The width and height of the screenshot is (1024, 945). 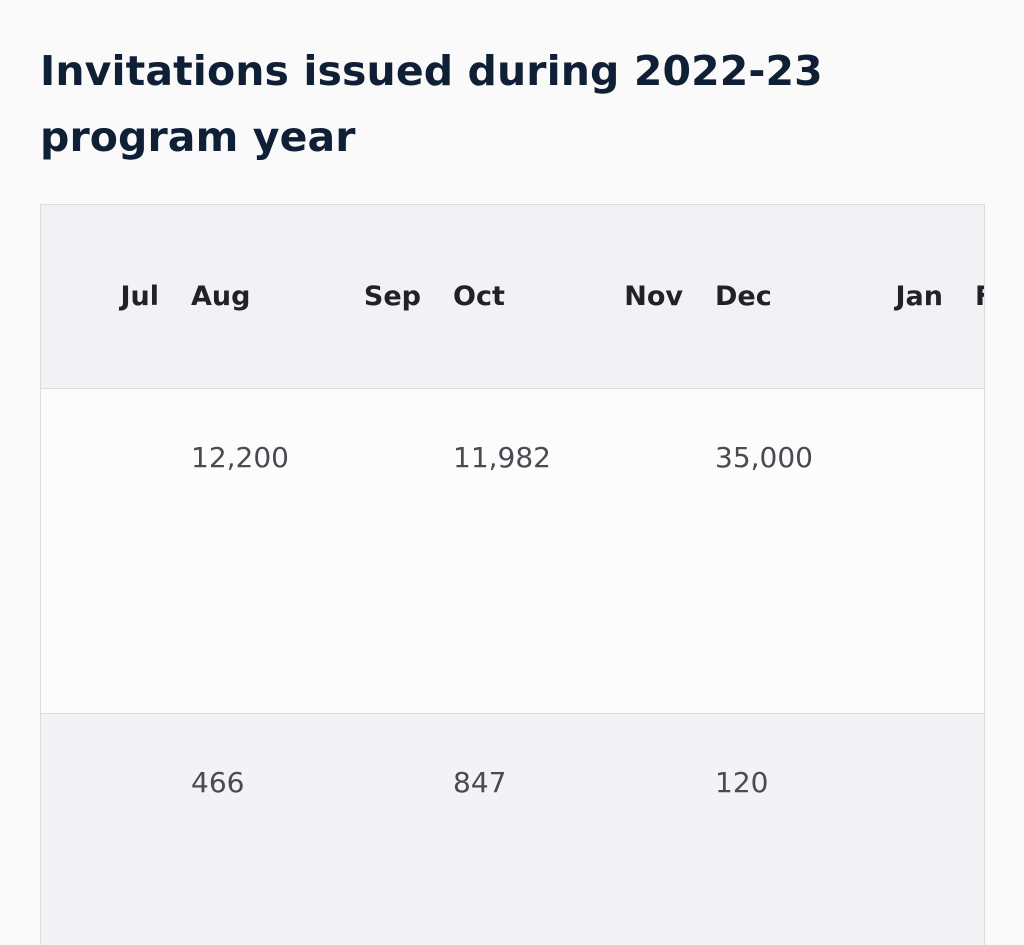 I want to click on table-cell: 35,000, so click(x=764, y=457).